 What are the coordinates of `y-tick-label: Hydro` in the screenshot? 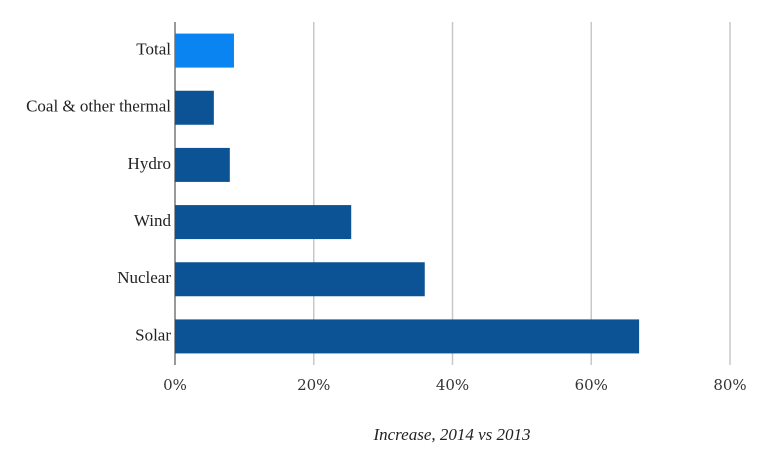 It's located at (149, 163).